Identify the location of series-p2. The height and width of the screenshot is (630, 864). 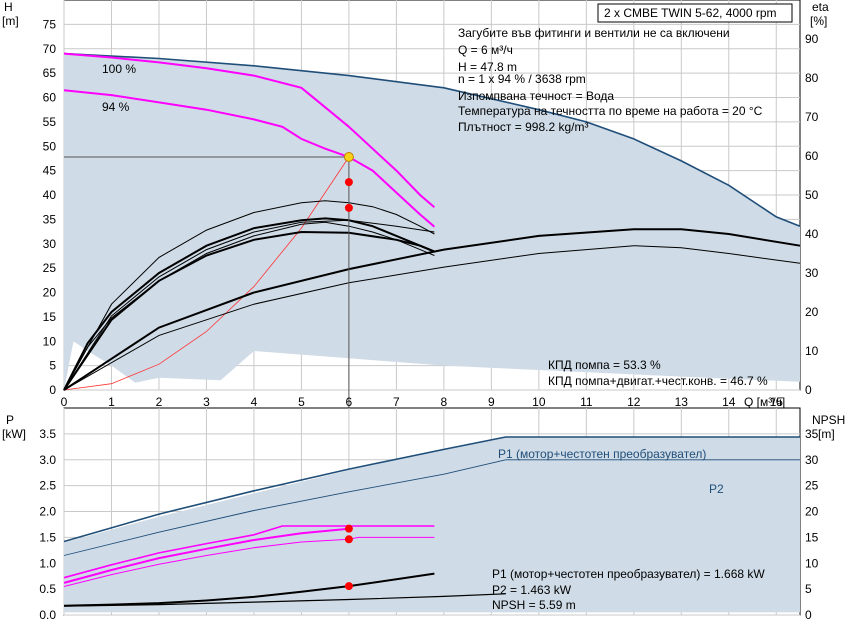
(431, 507).